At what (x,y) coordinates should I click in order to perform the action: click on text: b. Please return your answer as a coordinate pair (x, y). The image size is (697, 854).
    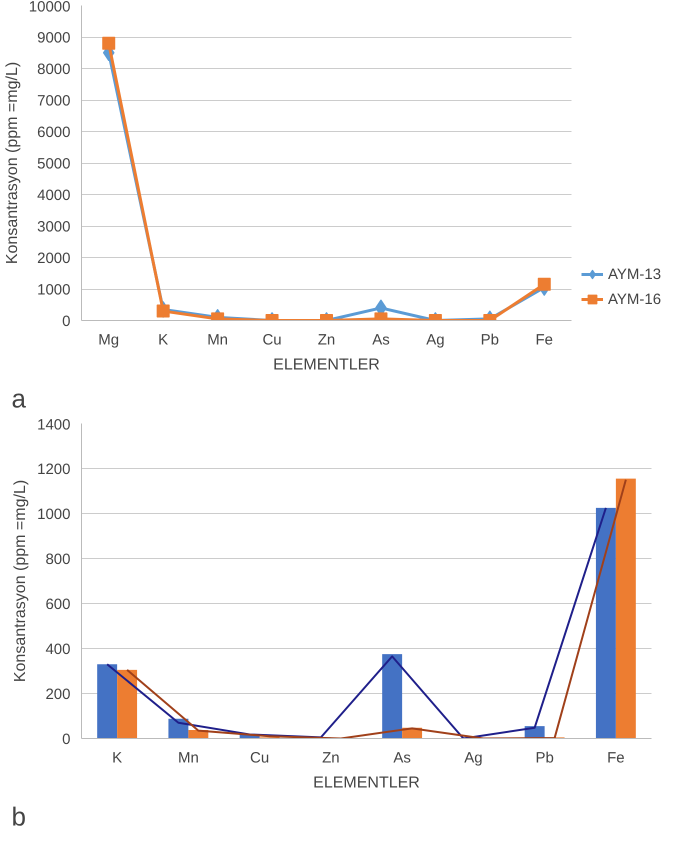
    Looking at the image, I should click on (19, 817).